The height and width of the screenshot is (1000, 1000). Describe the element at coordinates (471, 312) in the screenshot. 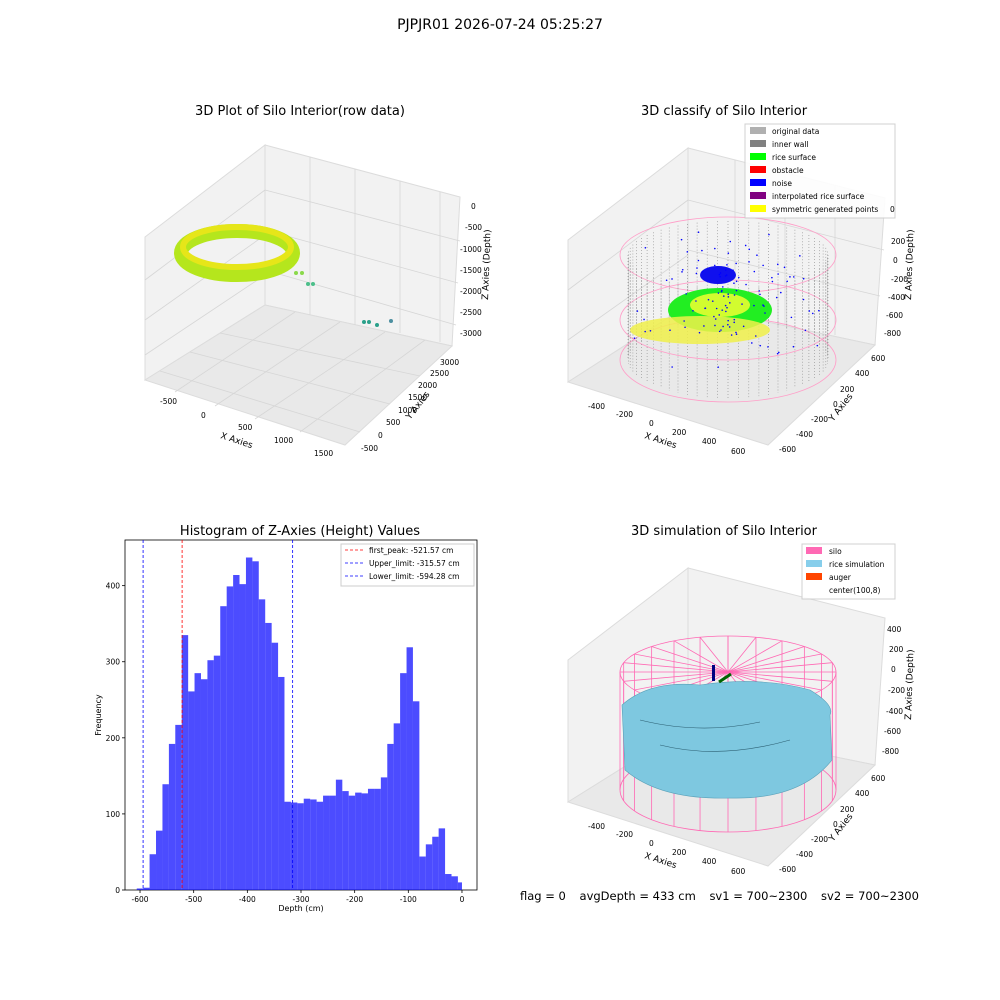

I see `z-tick-label: -2500` at that location.